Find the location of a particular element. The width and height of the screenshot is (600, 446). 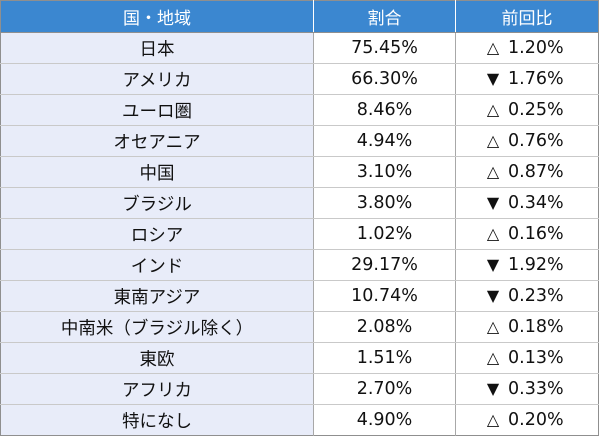

share-cell: 4.90% is located at coordinates (384, 420).